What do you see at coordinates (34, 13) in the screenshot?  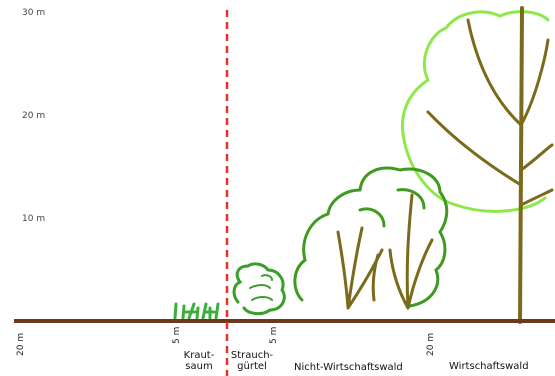 I see `y-label-30m: 30 m` at bounding box center [34, 13].